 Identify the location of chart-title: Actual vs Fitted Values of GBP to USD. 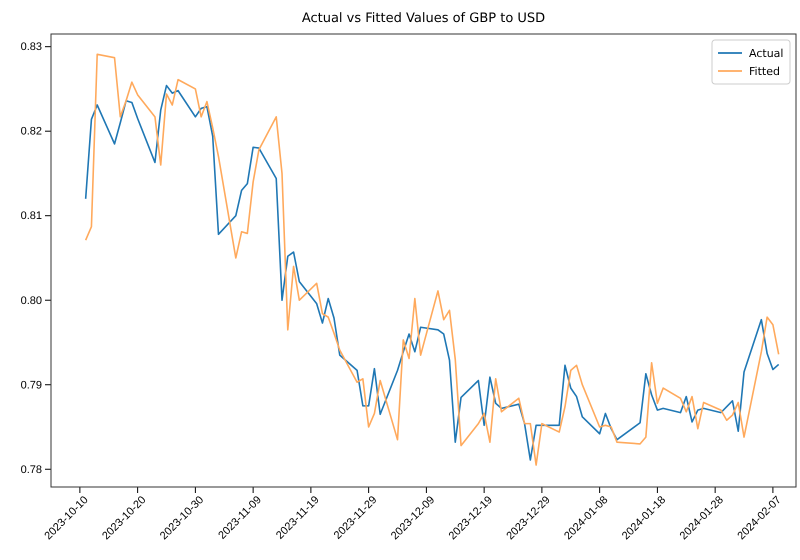
(424, 18).